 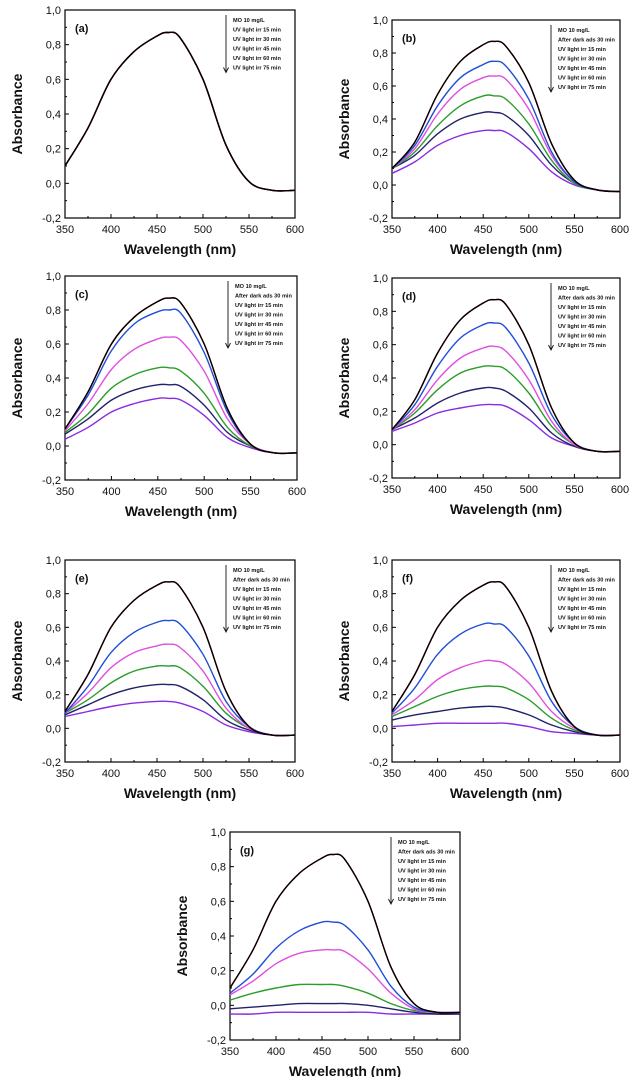 I want to click on x-tick-label: 500, so click(x=529, y=774).